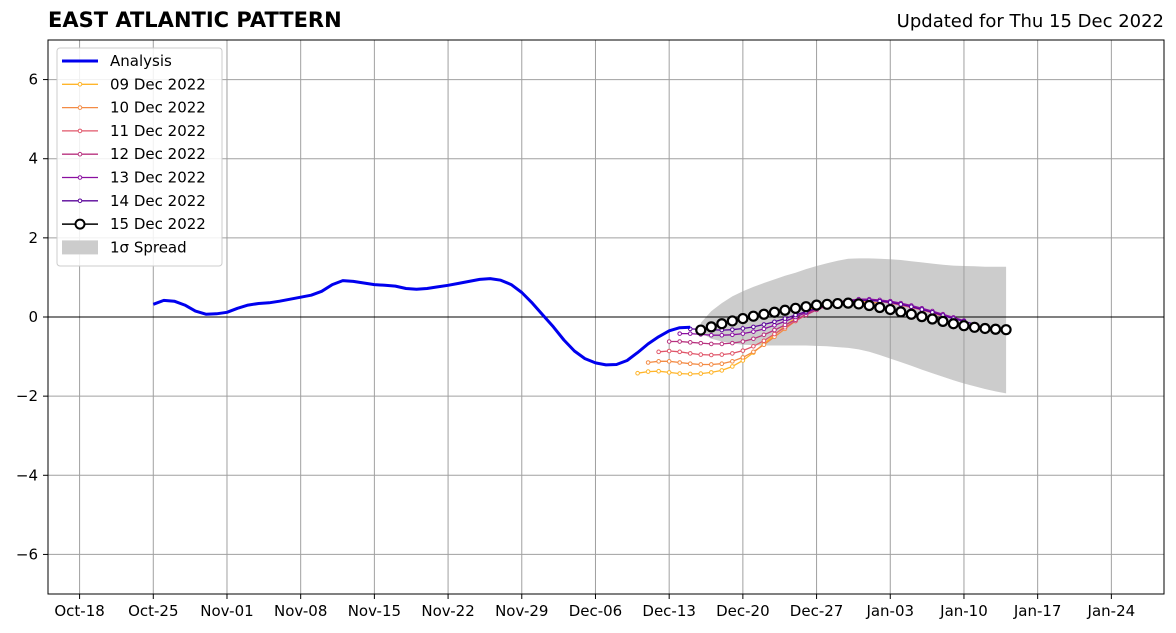 Image resolution: width=1176 pixels, height=633 pixels. I want to click on y-tick-label: −2, so click(27, 396).